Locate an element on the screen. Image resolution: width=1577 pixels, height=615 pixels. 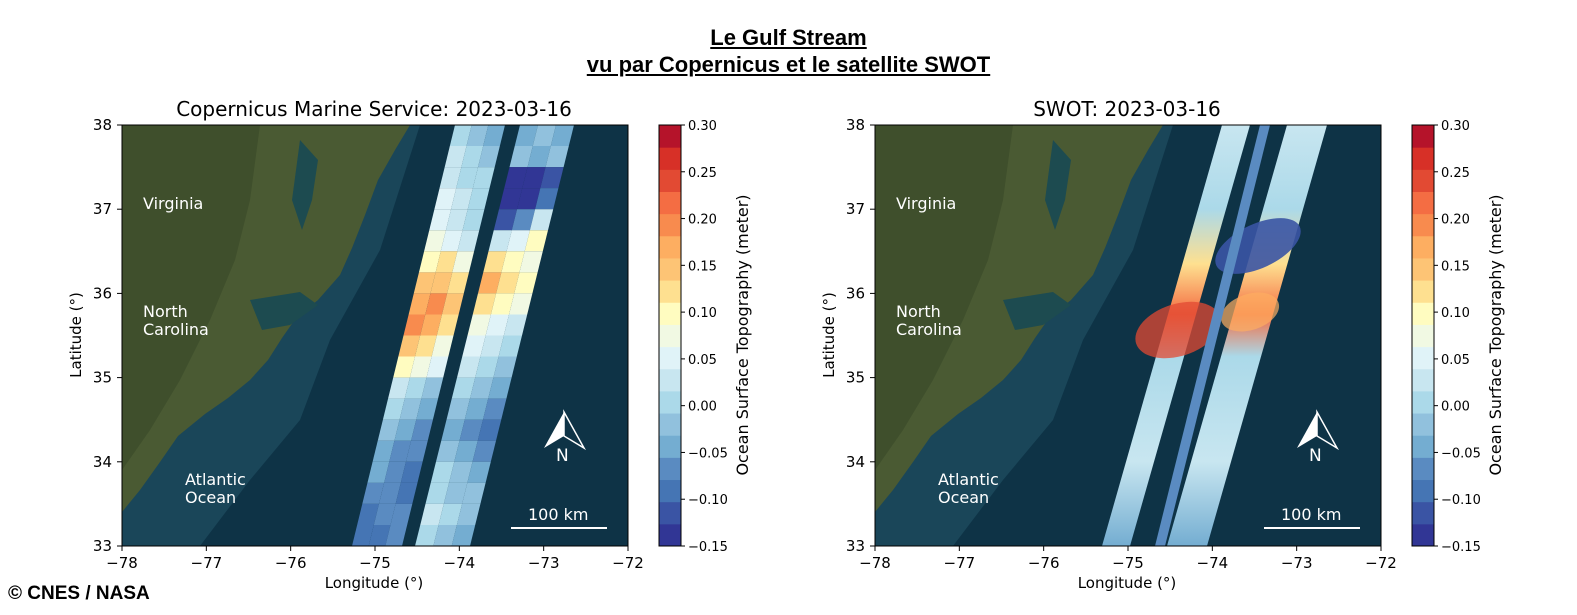
swot-nadir-track is located at coordinates (1212, 335).